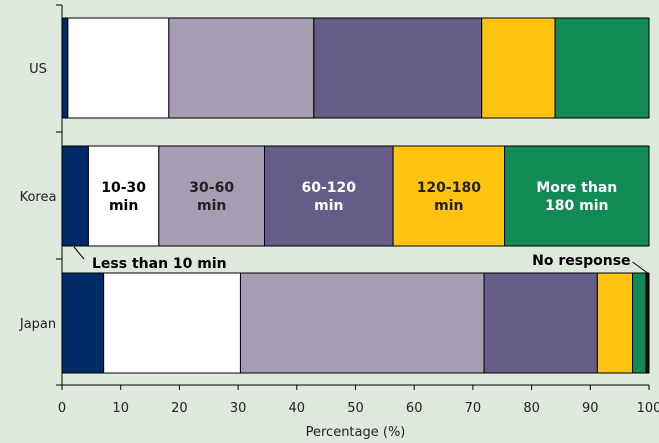 The image size is (659, 443). What do you see at coordinates (639, 323) in the screenshot?
I see `bar-japan-more-than-180-min` at bounding box center [639, 323].